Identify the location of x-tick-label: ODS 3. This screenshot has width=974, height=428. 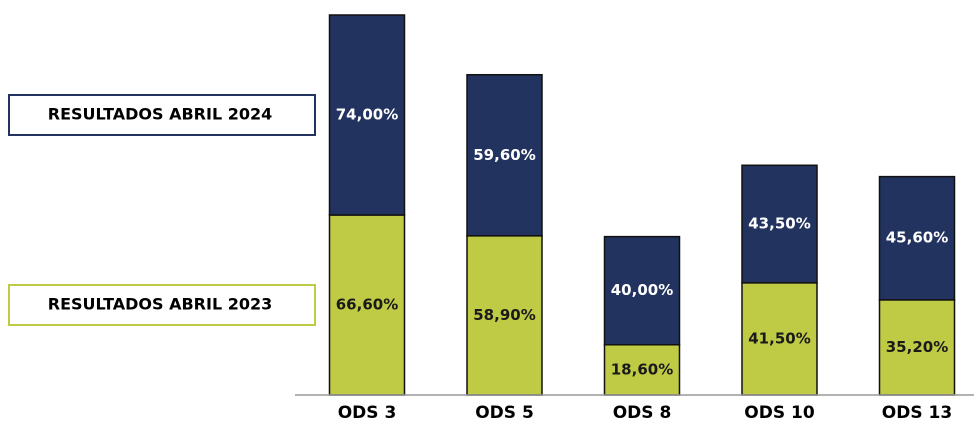
(367, 413).